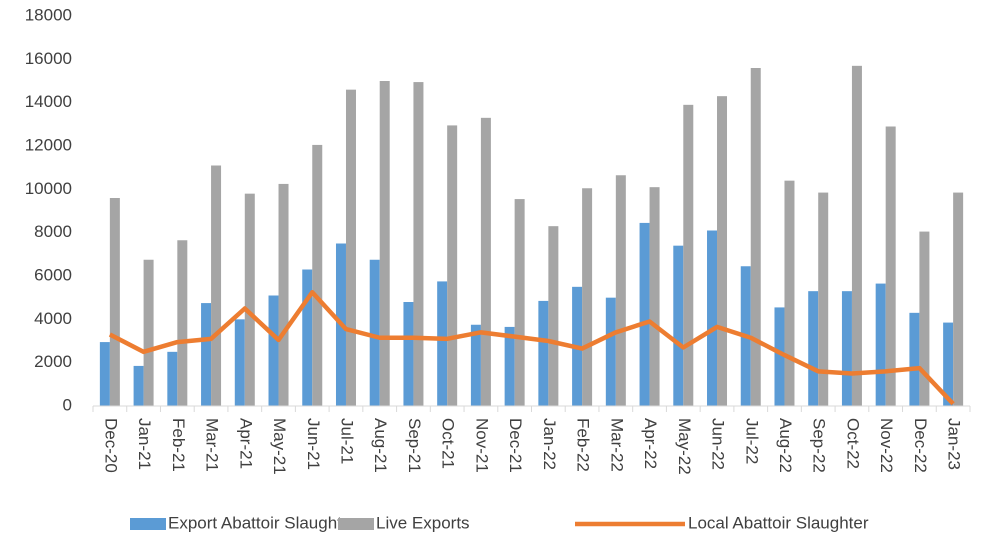 The width and height of the screenshot is (985, 537). What do you see at coordinates (583, 445) in the screenshot?
I see `x-tick-label: Feb-22` at bounding box center [583, 445].